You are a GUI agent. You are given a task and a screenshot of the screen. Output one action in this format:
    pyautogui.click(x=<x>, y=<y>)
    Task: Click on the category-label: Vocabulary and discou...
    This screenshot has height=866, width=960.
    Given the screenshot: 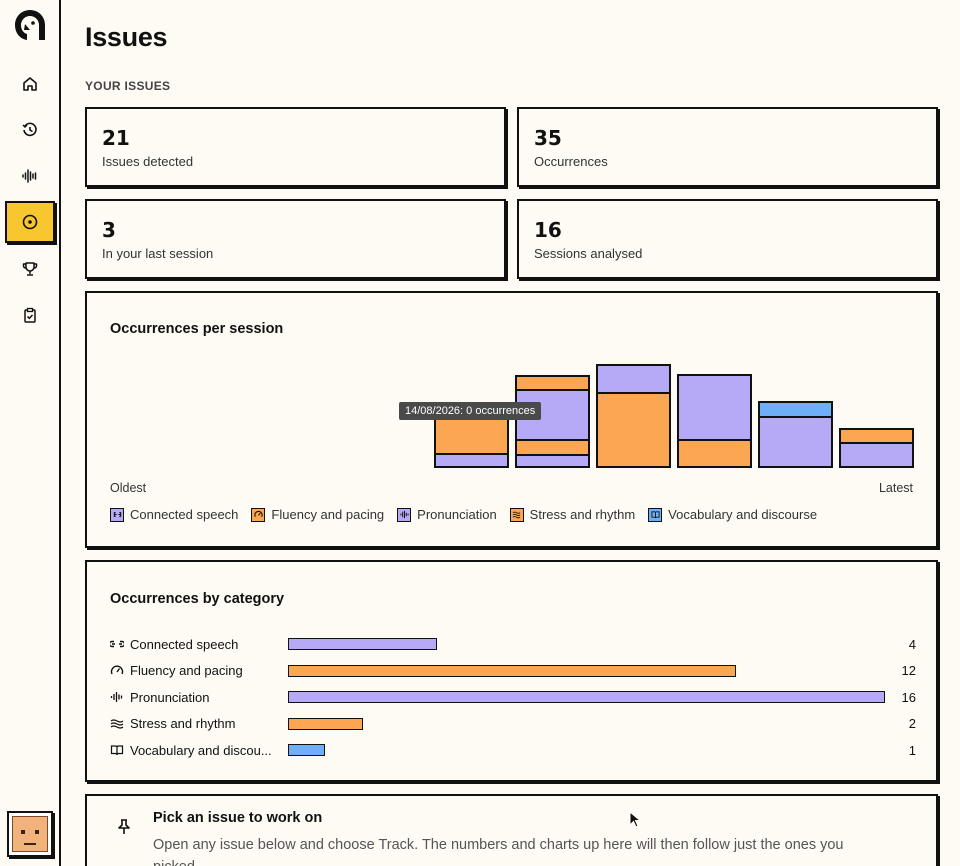 What is the action you would take?
    pyautogui.click(x=201, y=750)
    